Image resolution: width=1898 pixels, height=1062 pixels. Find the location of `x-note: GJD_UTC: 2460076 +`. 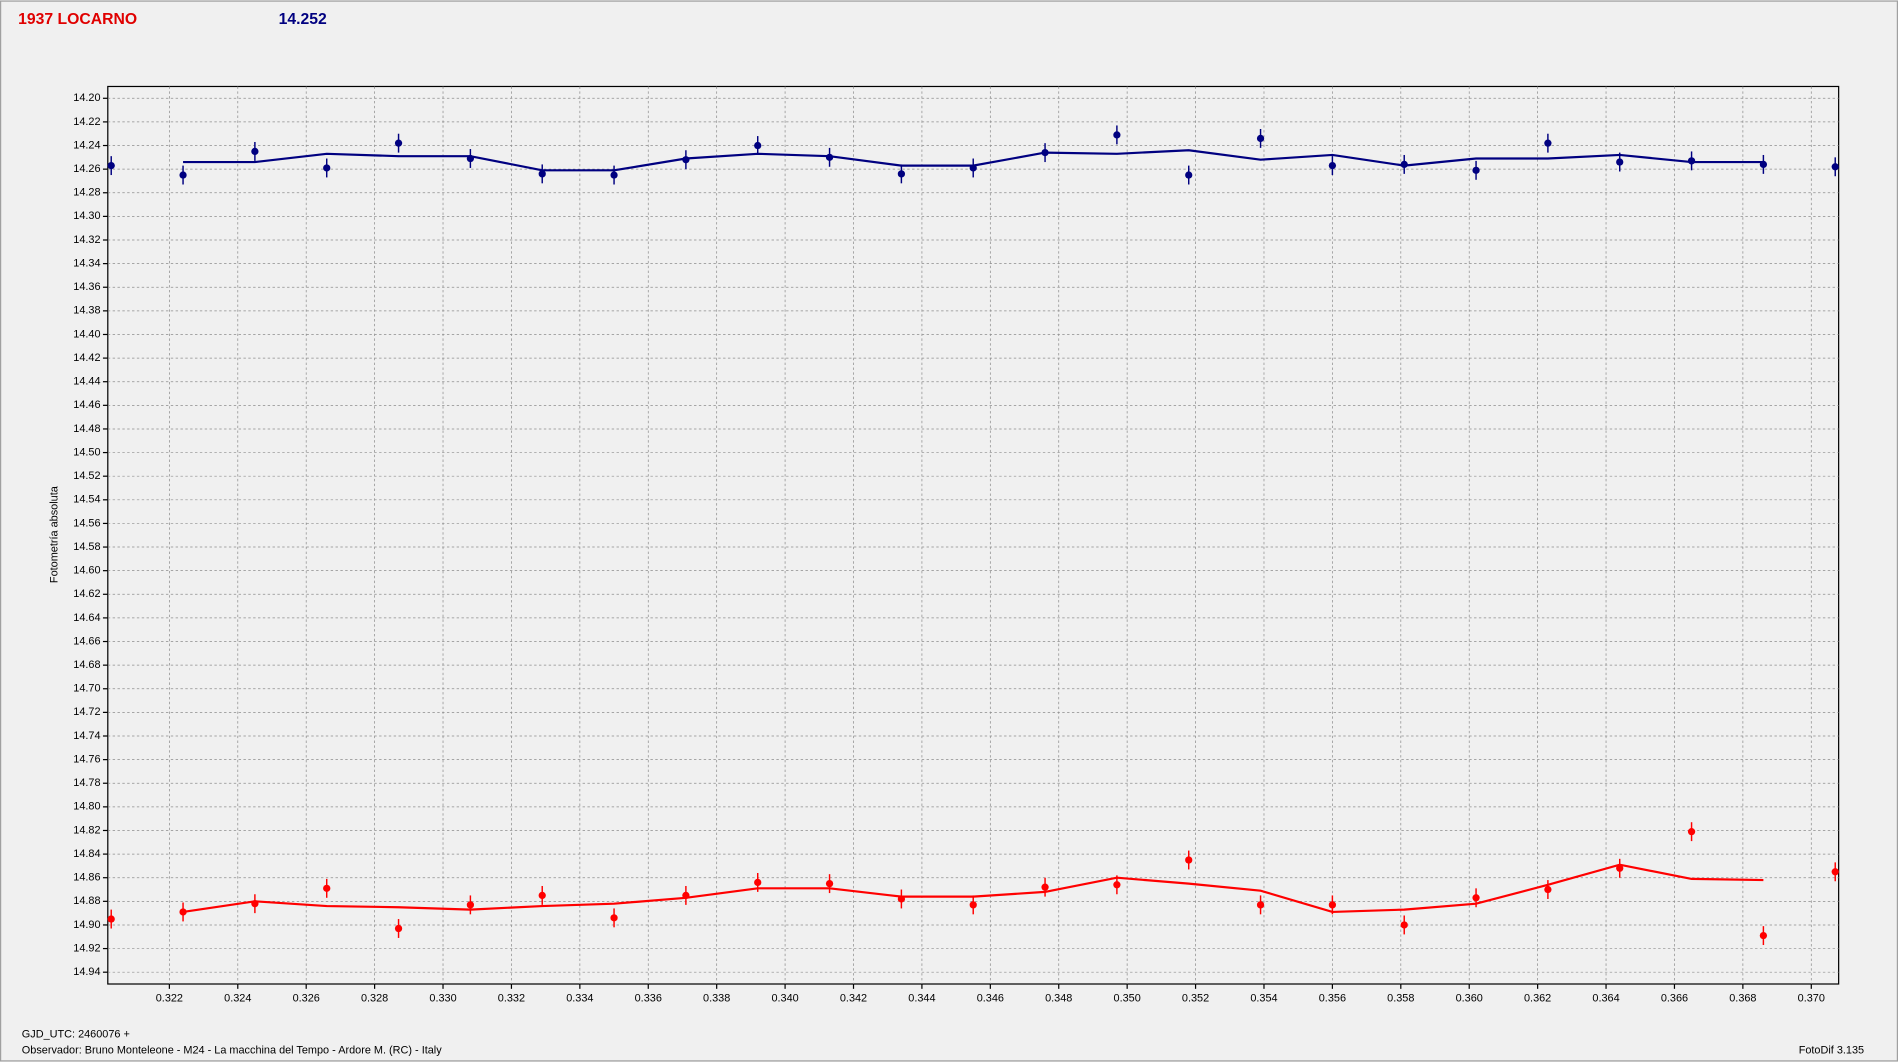

x-note: GJD_UTC: 2460076 + is located at coordinates (76, 1035).